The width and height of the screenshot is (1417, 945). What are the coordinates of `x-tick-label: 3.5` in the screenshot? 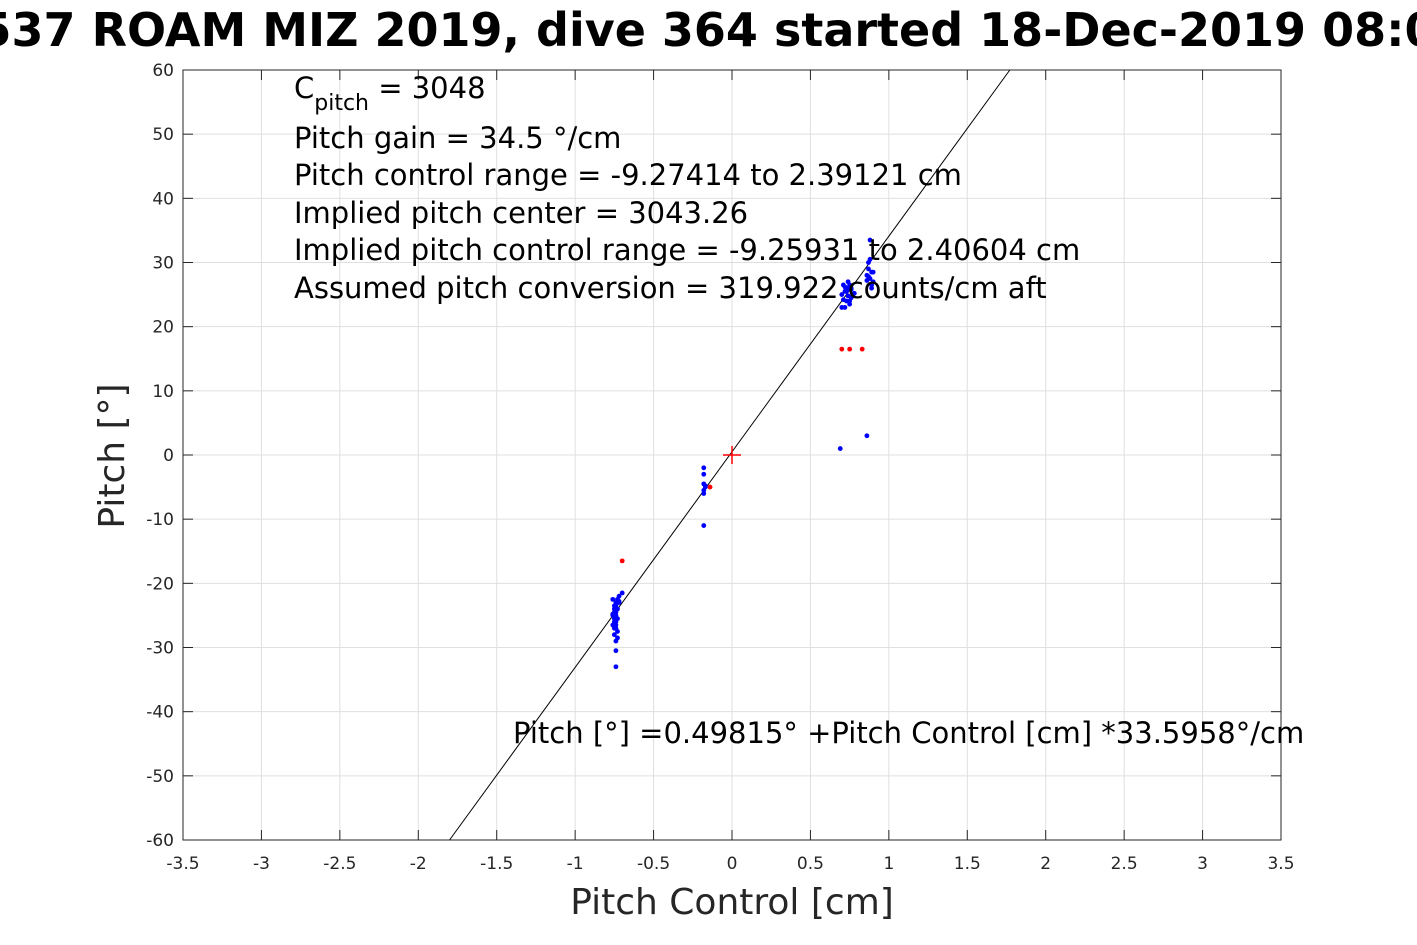 It's located at (1280, 864).